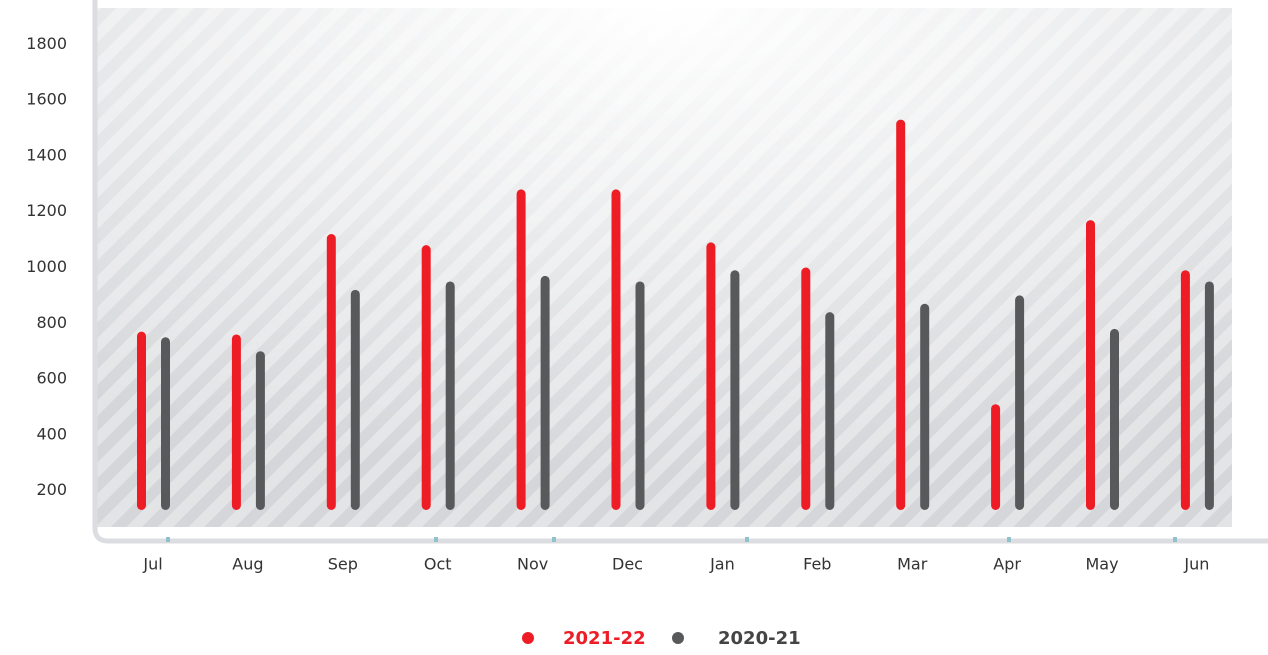  Describe the element at coordinates (759, 638) in the screenshot. I see `legend-label: 2020-21` at that location.